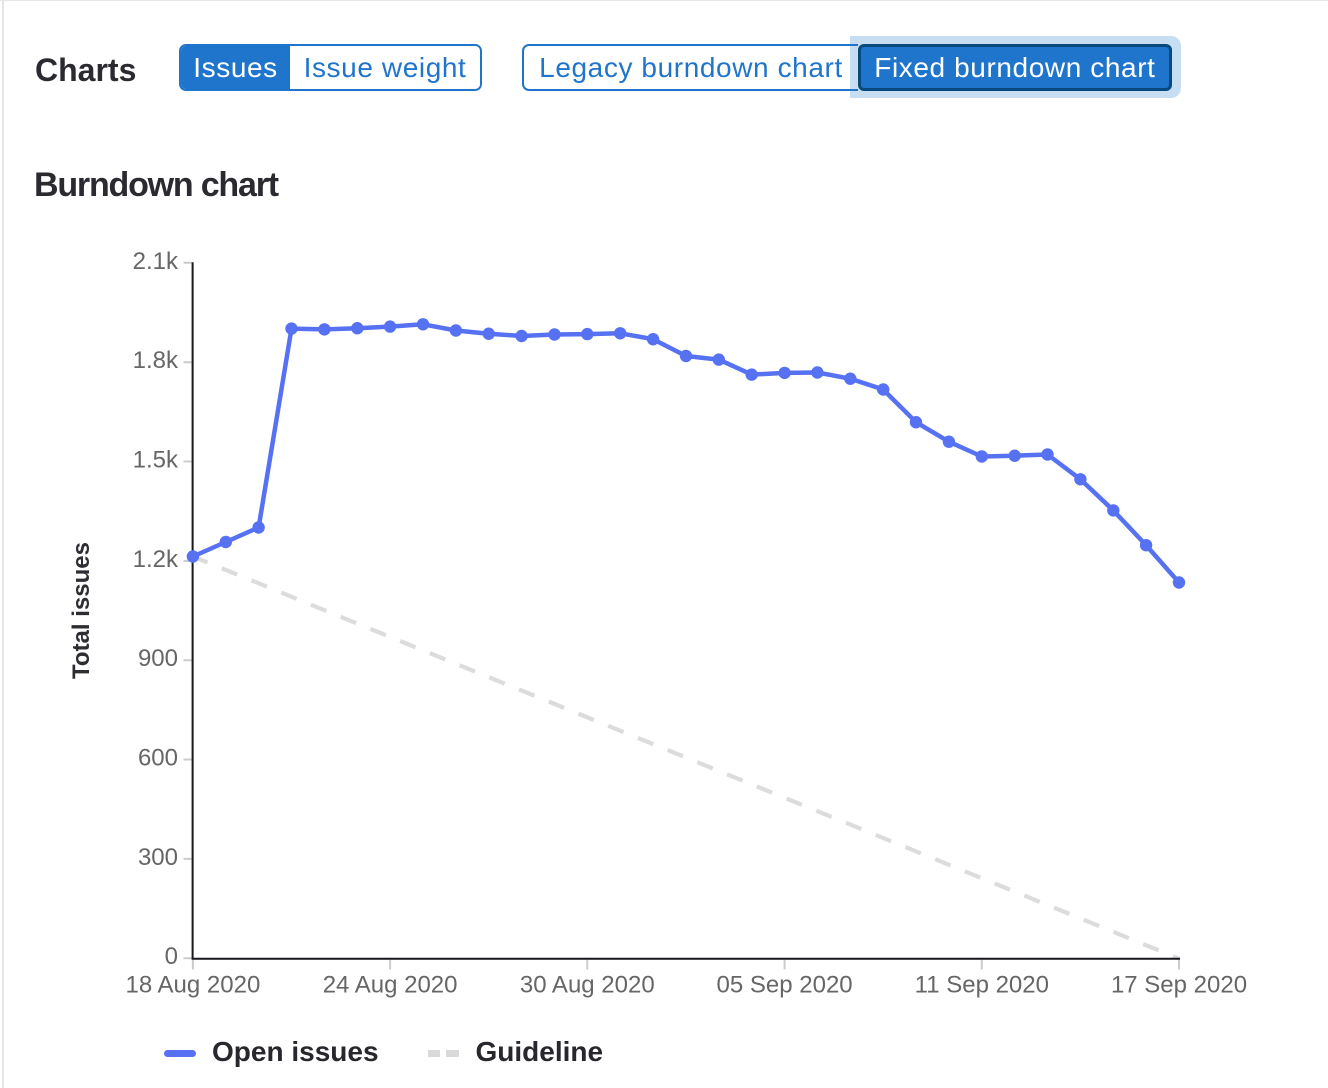 The width and height of the screenshot is (1328, 1088). What do you see at coordinates (156, 261) in the screenshot?
I see `svg-text: 2.1k` at bounding box center [156, 261].